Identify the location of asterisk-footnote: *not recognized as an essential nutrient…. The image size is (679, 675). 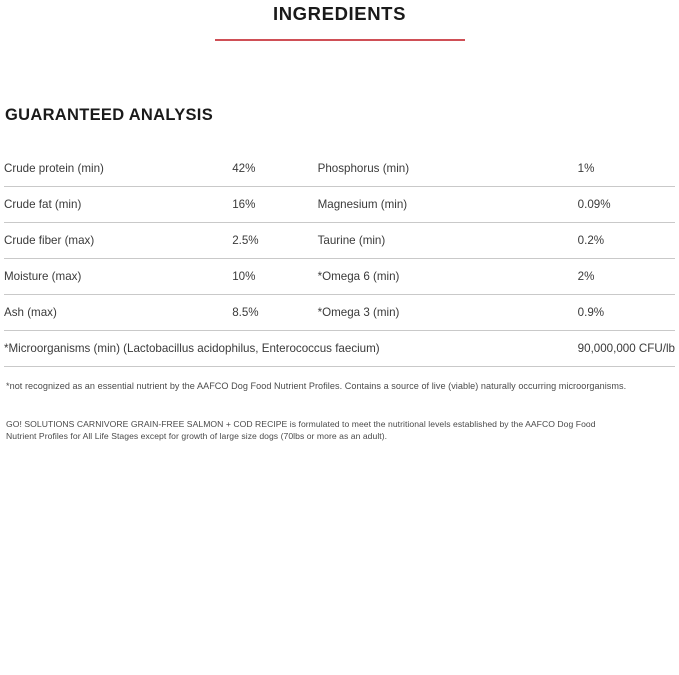
(316, 386).